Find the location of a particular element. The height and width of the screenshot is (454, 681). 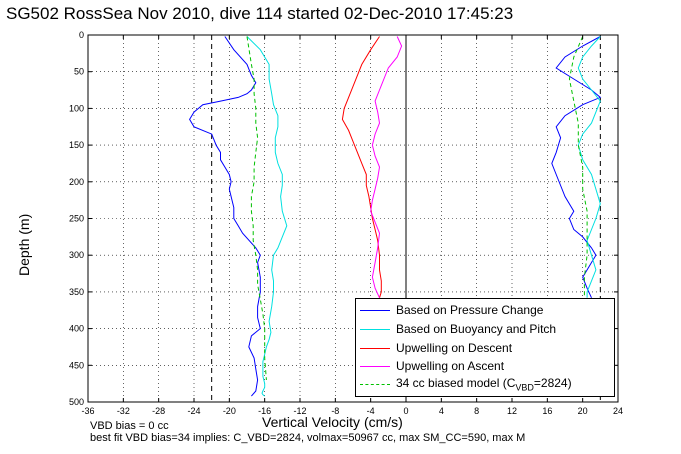

x-tick-label: 4 is located at coordinates (441, 411).